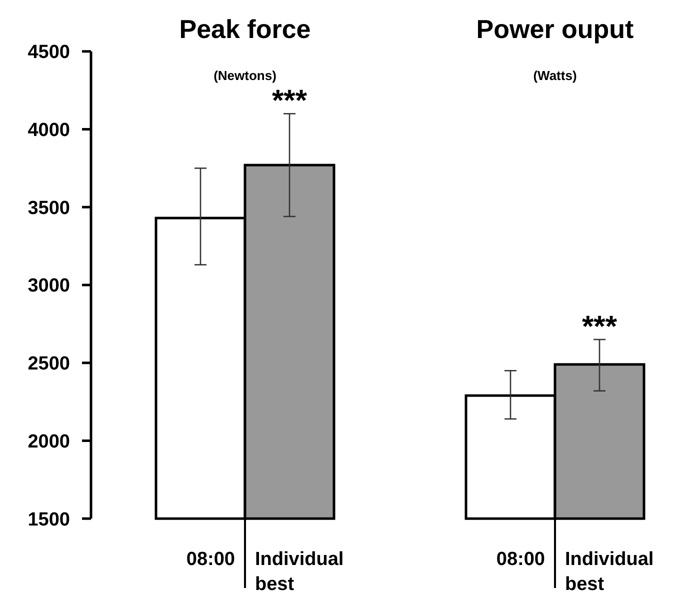  What do you see at coordinates (49, 519) in the screenshot?
I see `y-tick-label: 1500` at bounding box center [49, 519].